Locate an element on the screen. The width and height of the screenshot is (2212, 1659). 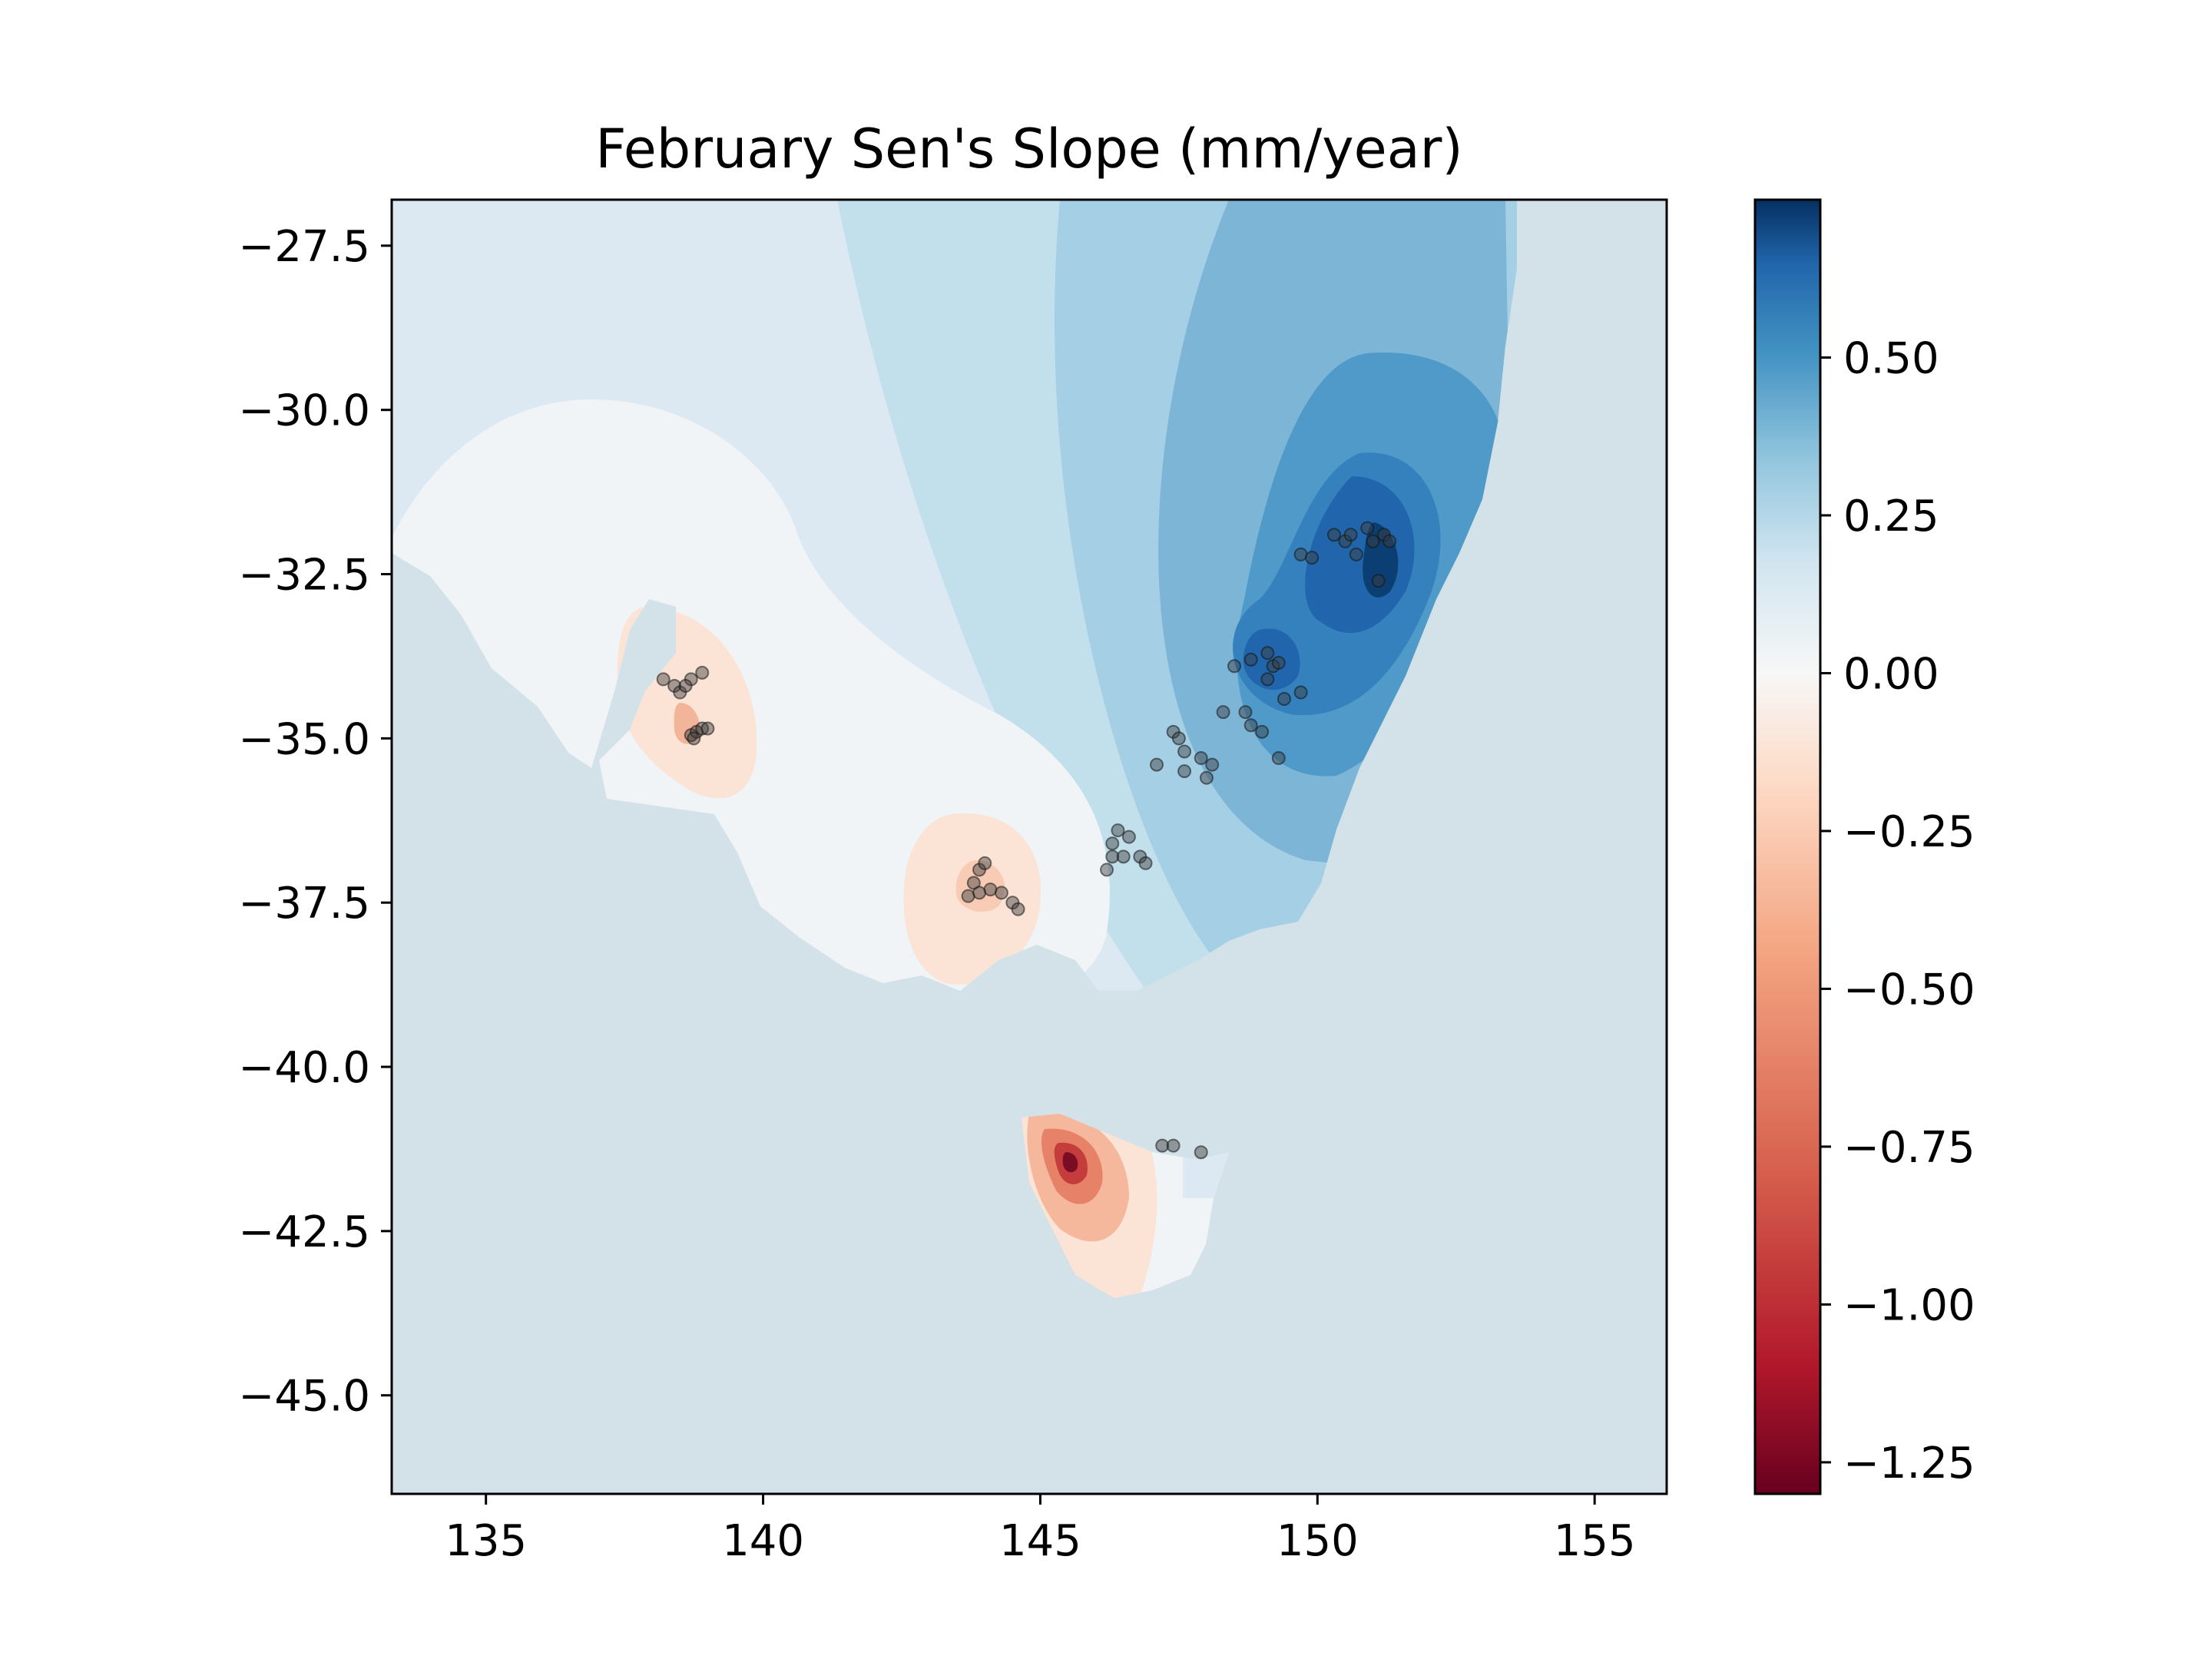
contour-negative-sa-core is located at coordinates (687, 724).